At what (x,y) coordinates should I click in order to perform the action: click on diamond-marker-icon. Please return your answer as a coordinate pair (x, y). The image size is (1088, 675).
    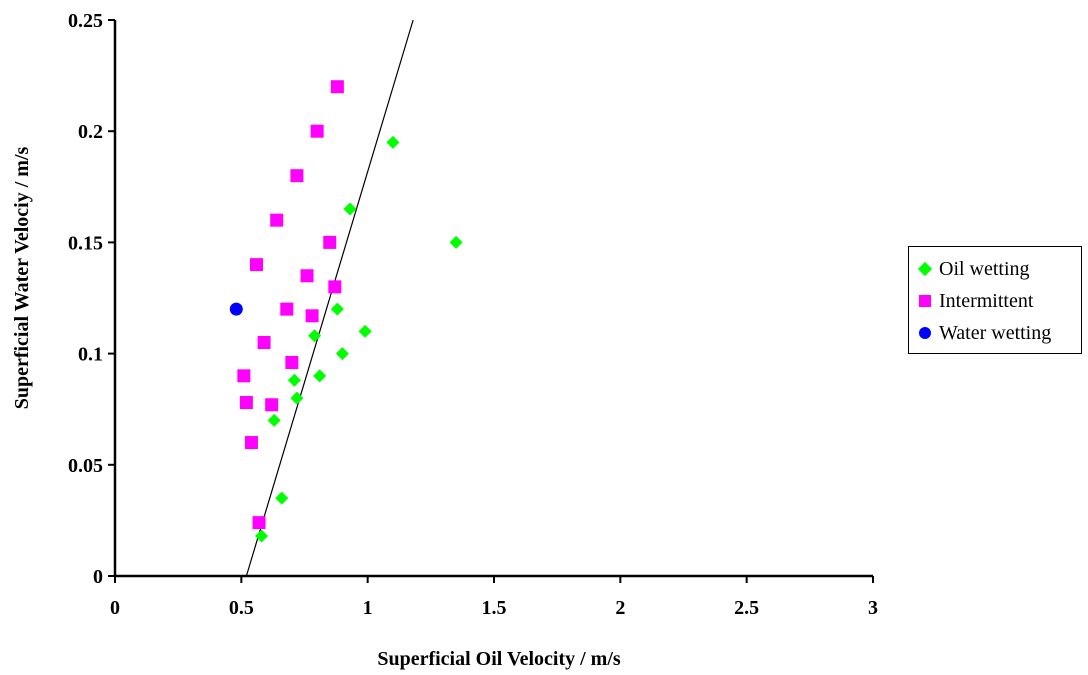
    Looking at the image, I should click on (925, 269).